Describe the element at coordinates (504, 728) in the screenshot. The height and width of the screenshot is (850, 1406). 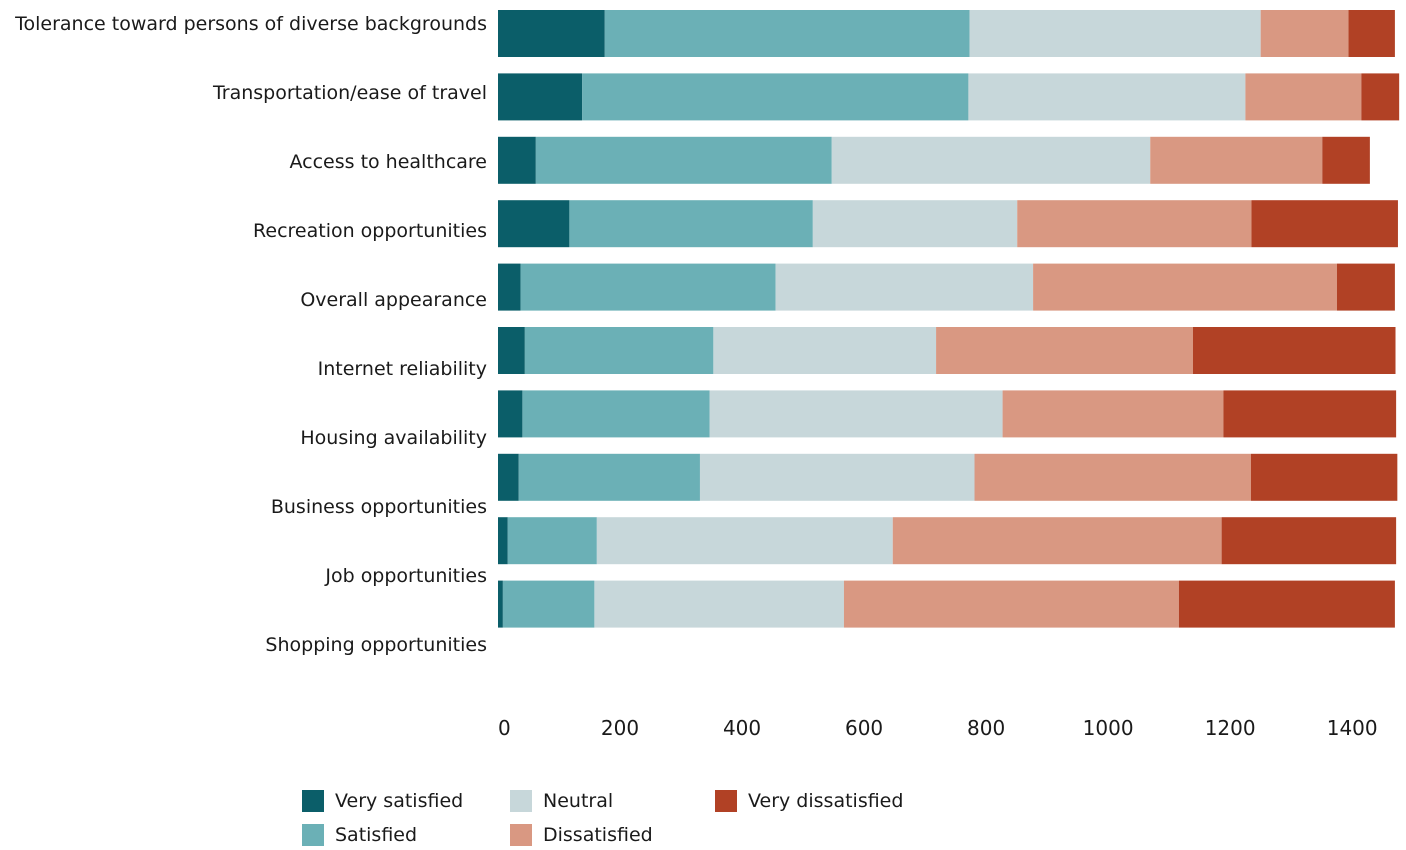
I see `x-tick-label-0: 0` at that location.